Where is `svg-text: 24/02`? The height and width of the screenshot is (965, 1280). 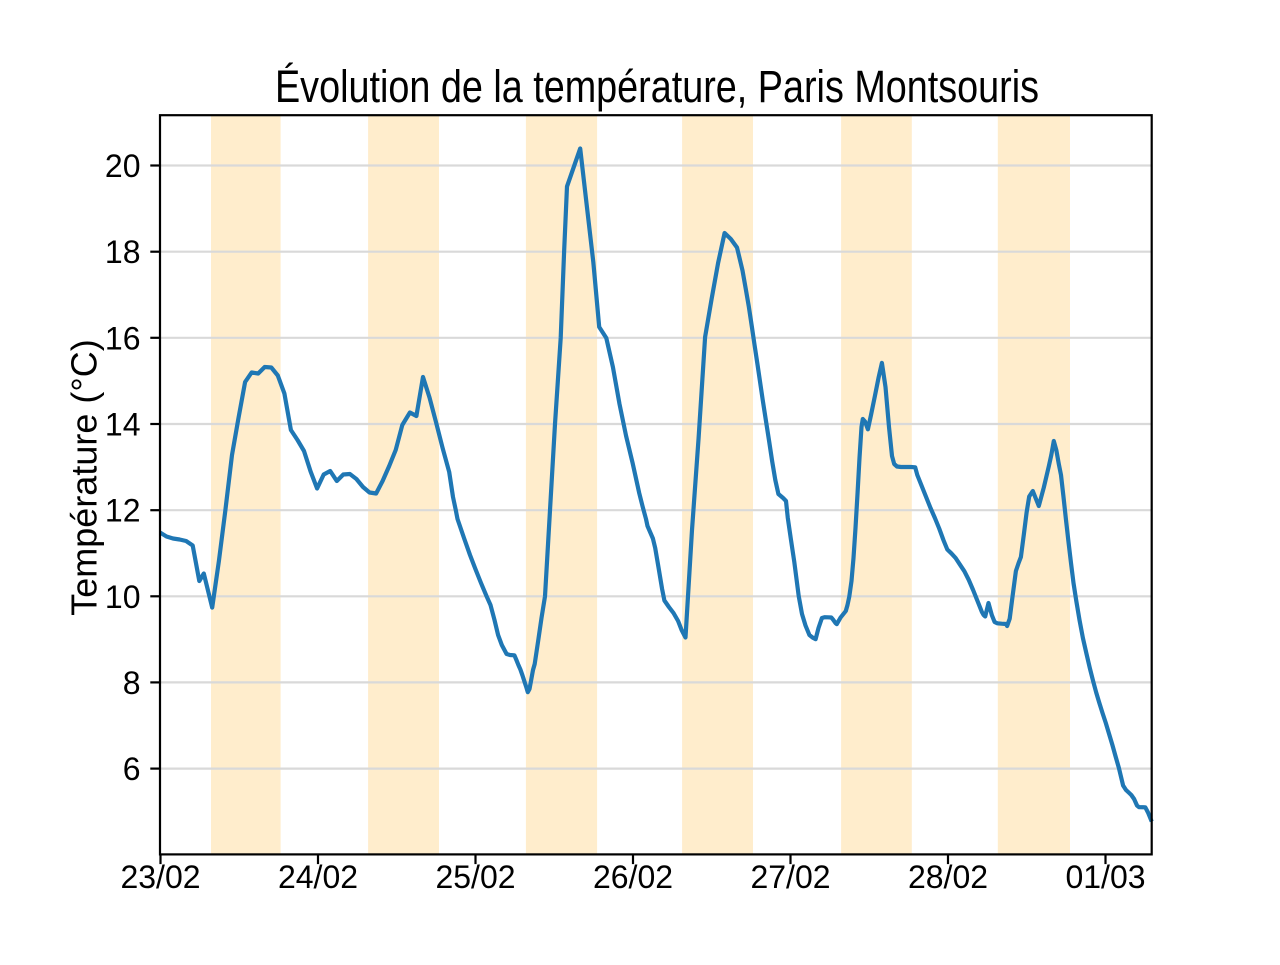 svg-text: 24/02 is located at coordinates (318, 877).